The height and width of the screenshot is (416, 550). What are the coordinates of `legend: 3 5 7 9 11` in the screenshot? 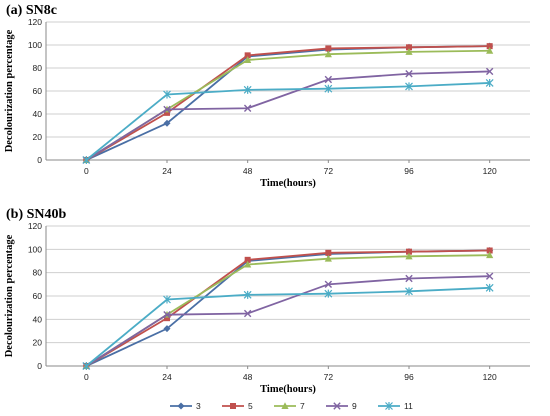 It's located at (291, 406).